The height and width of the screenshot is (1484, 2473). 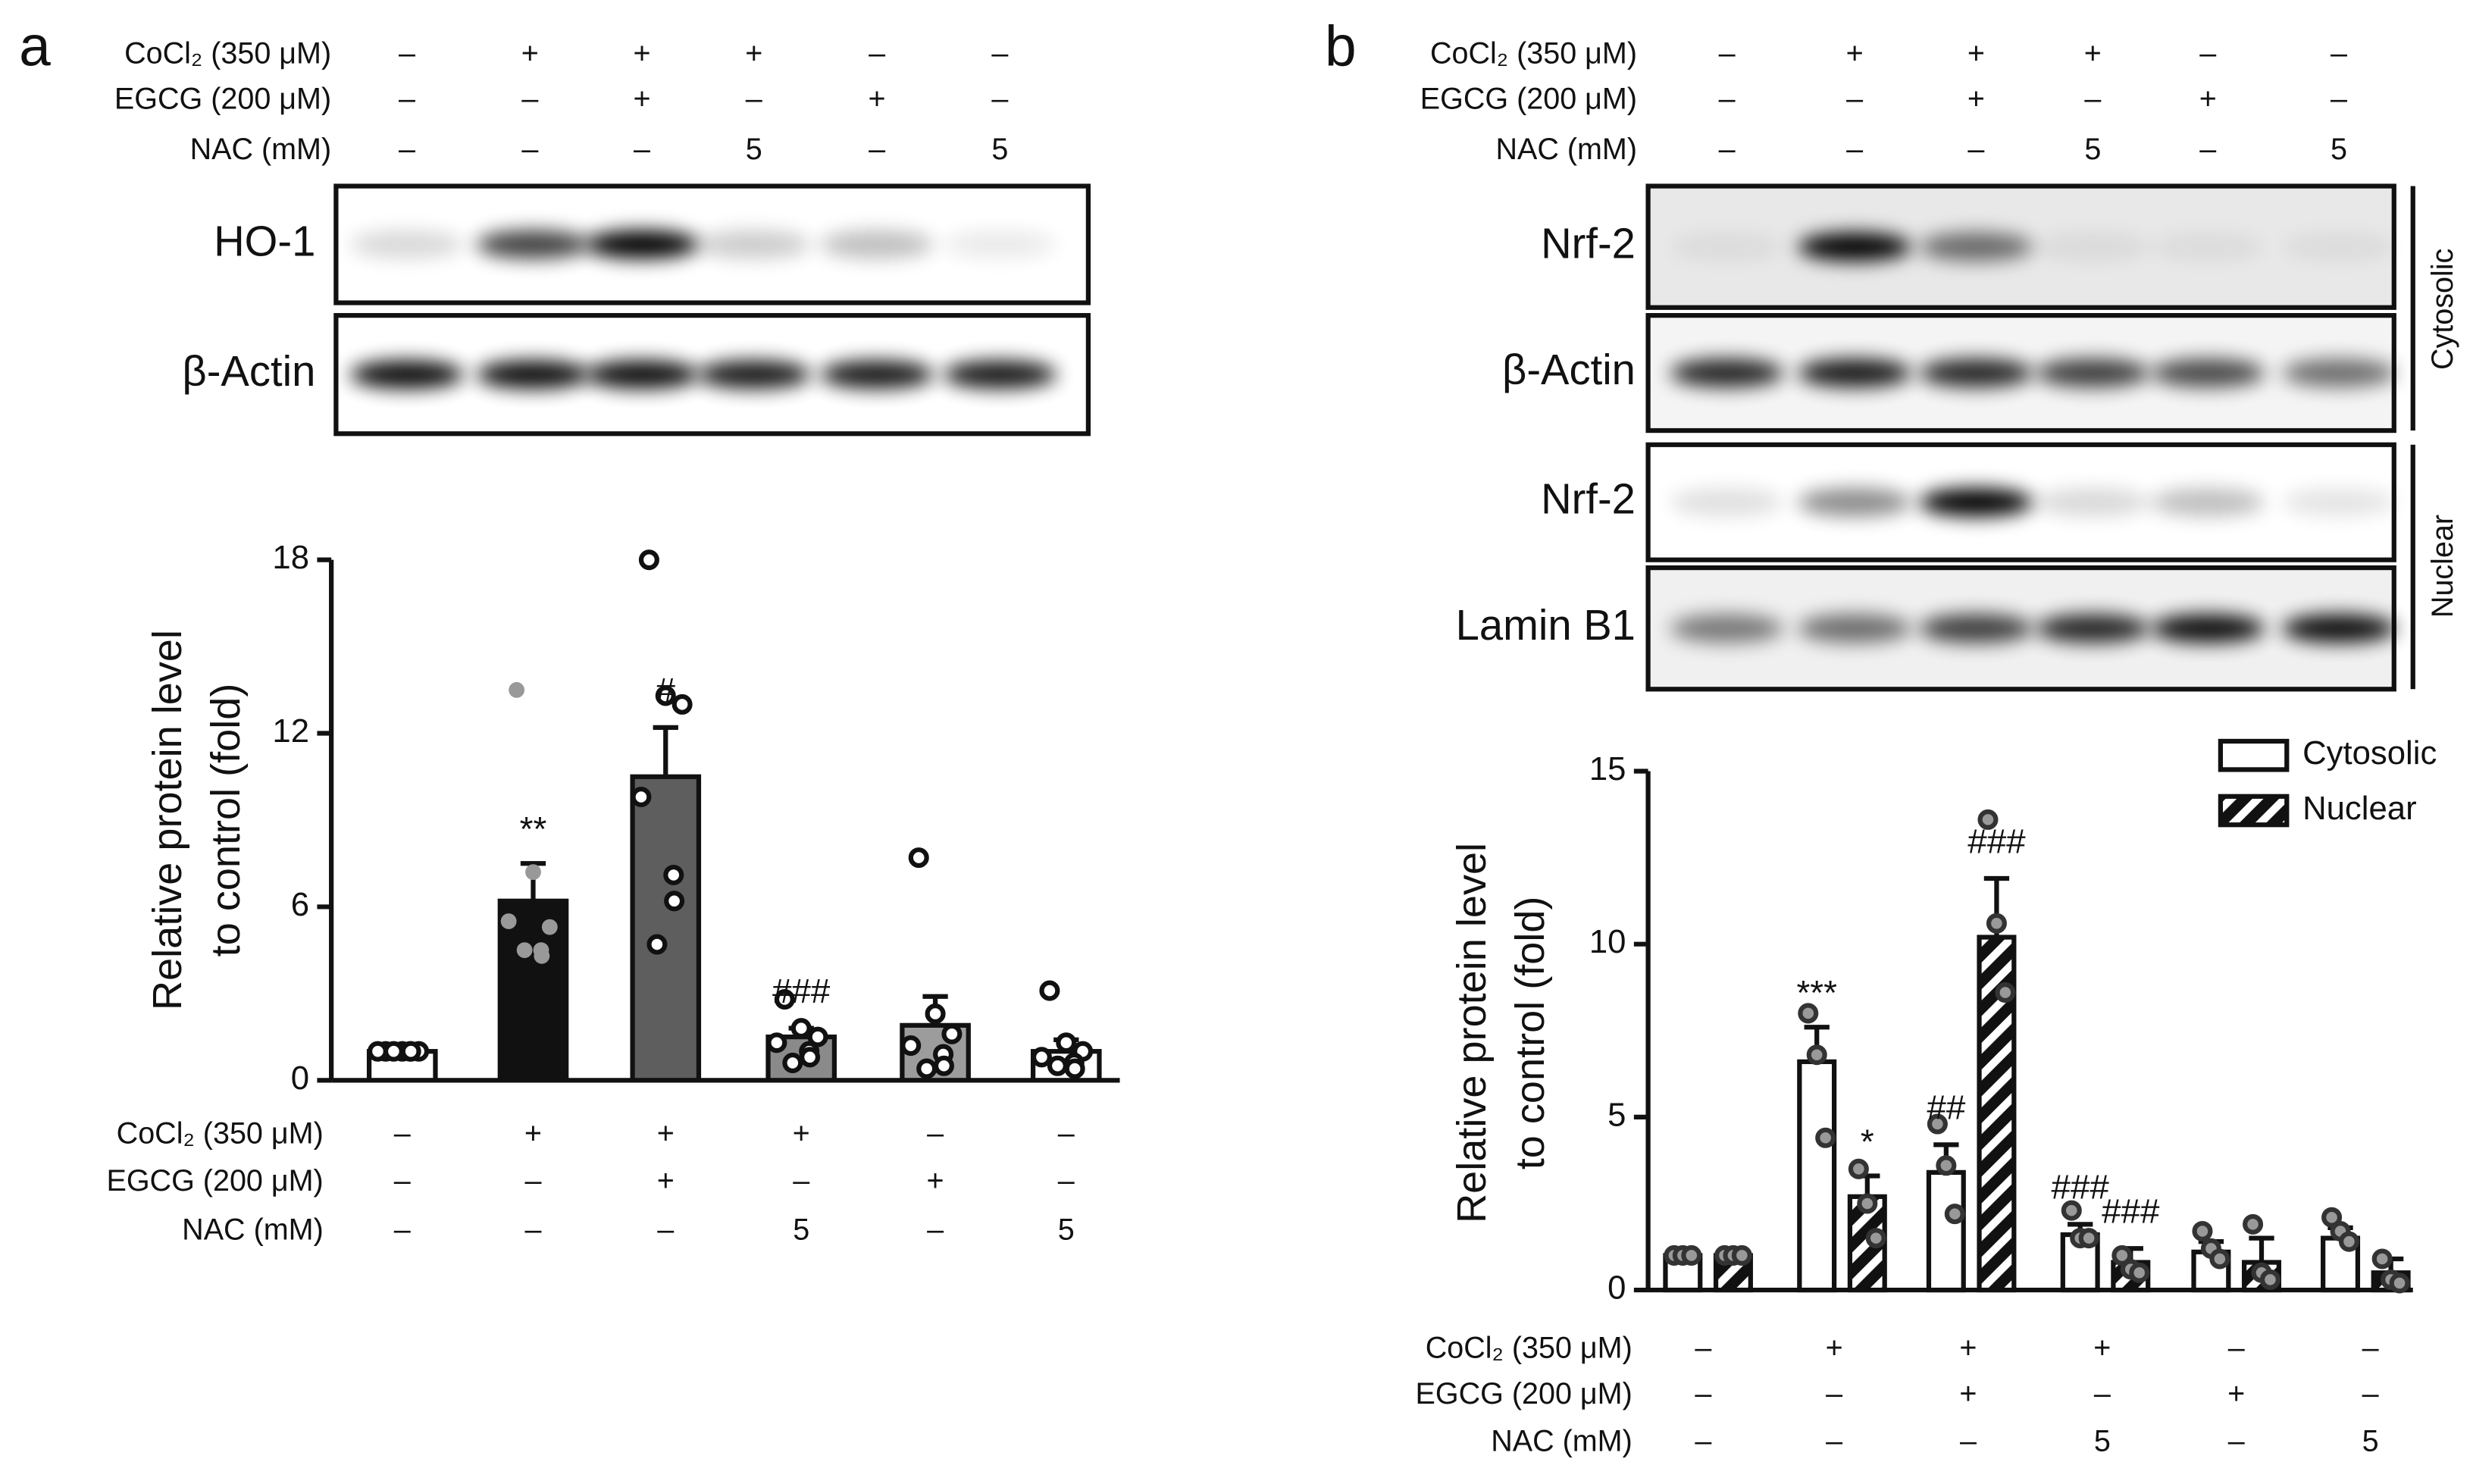 I want to click on treatment-label: EGCG (200 μM), so click(x=222, y=100).